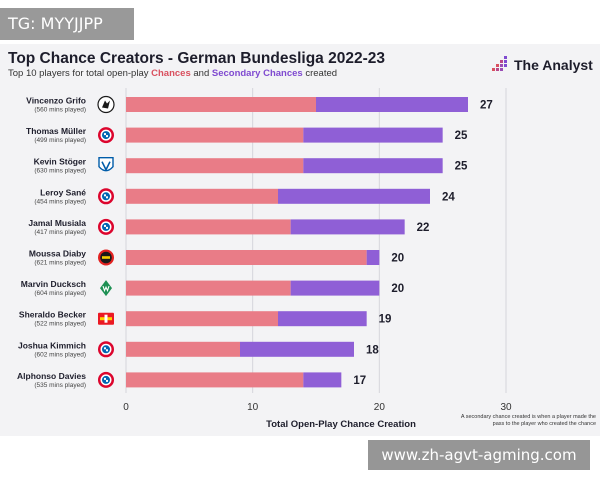 This screenshot has height=480, width=600. Describe the element at coordinates (380, 407) in the screenshot. I see `x-tick-label: 20` at that location.